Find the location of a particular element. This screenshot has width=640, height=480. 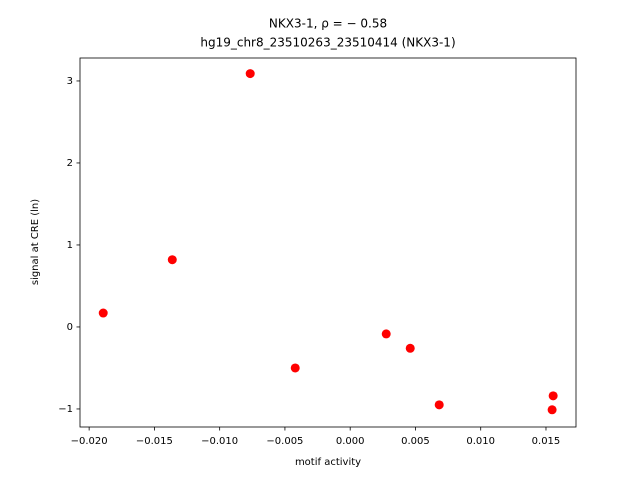

chart-title: NKX3-1, ρ = − 0.58 is located at coordinates (328, 24).